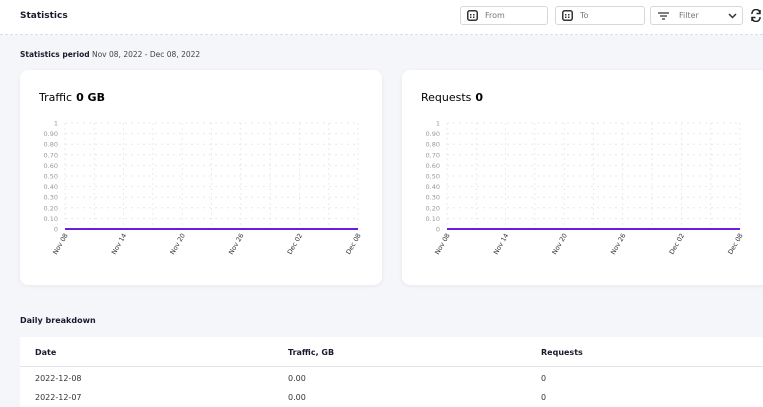 This screenshot has height=407, width=763. I want to click on chart-total: 0 GB, so click(90, 97).